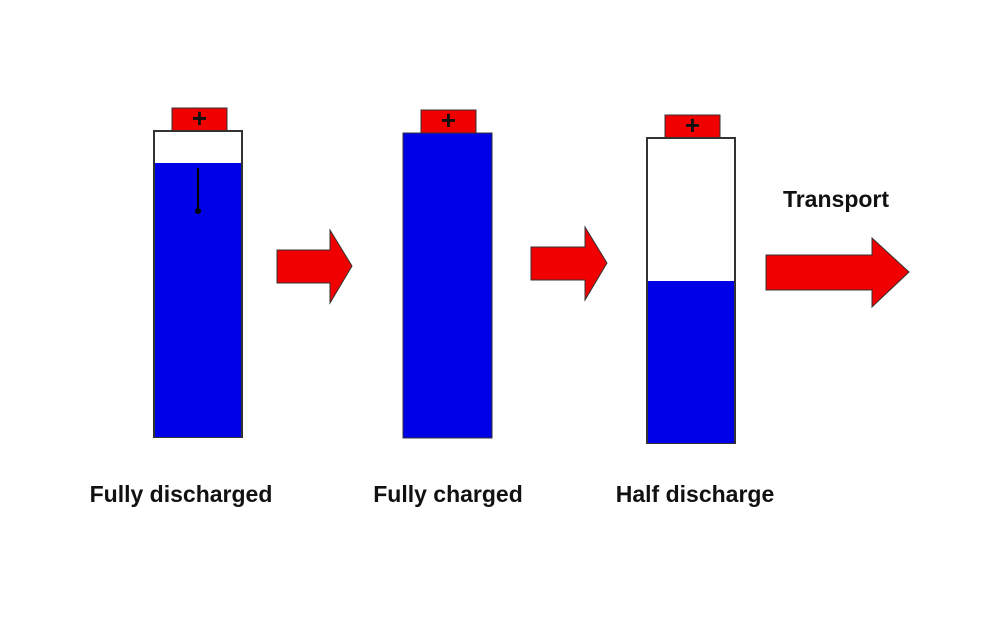 This screenshot has width=1000, height=619. What do you see at coordinates (181, 305) in the screenshot?
I see `battery: + Fully discharged` at bounding box center [181, 305].